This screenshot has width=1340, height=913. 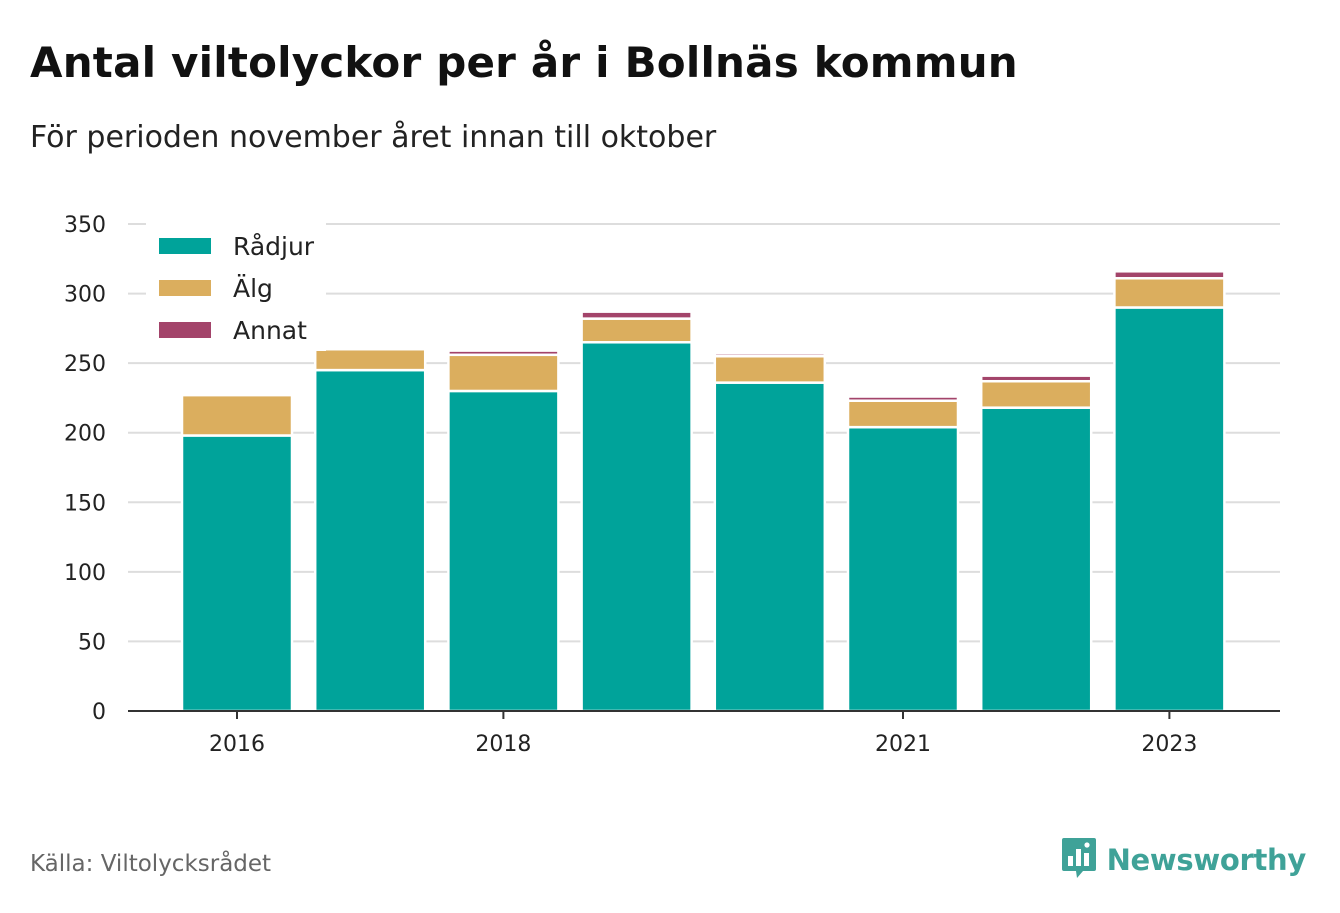 What do you see at coordinates (270, 330) in the screenshot?
I see `legend-label: Annat` at bounding box center [270, 330].